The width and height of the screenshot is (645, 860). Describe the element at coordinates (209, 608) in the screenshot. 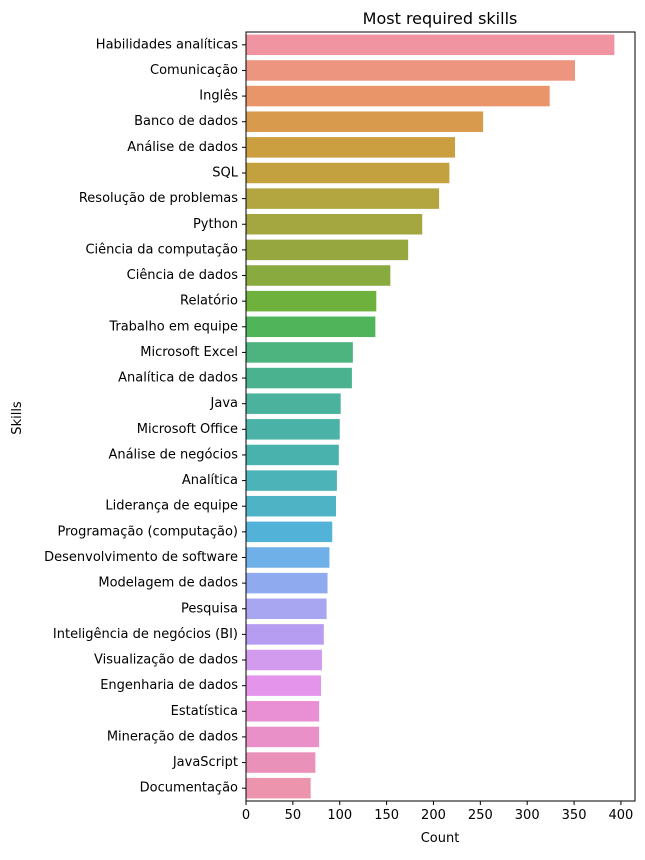

I see `y-tick-label: Pesquisa` at that location.